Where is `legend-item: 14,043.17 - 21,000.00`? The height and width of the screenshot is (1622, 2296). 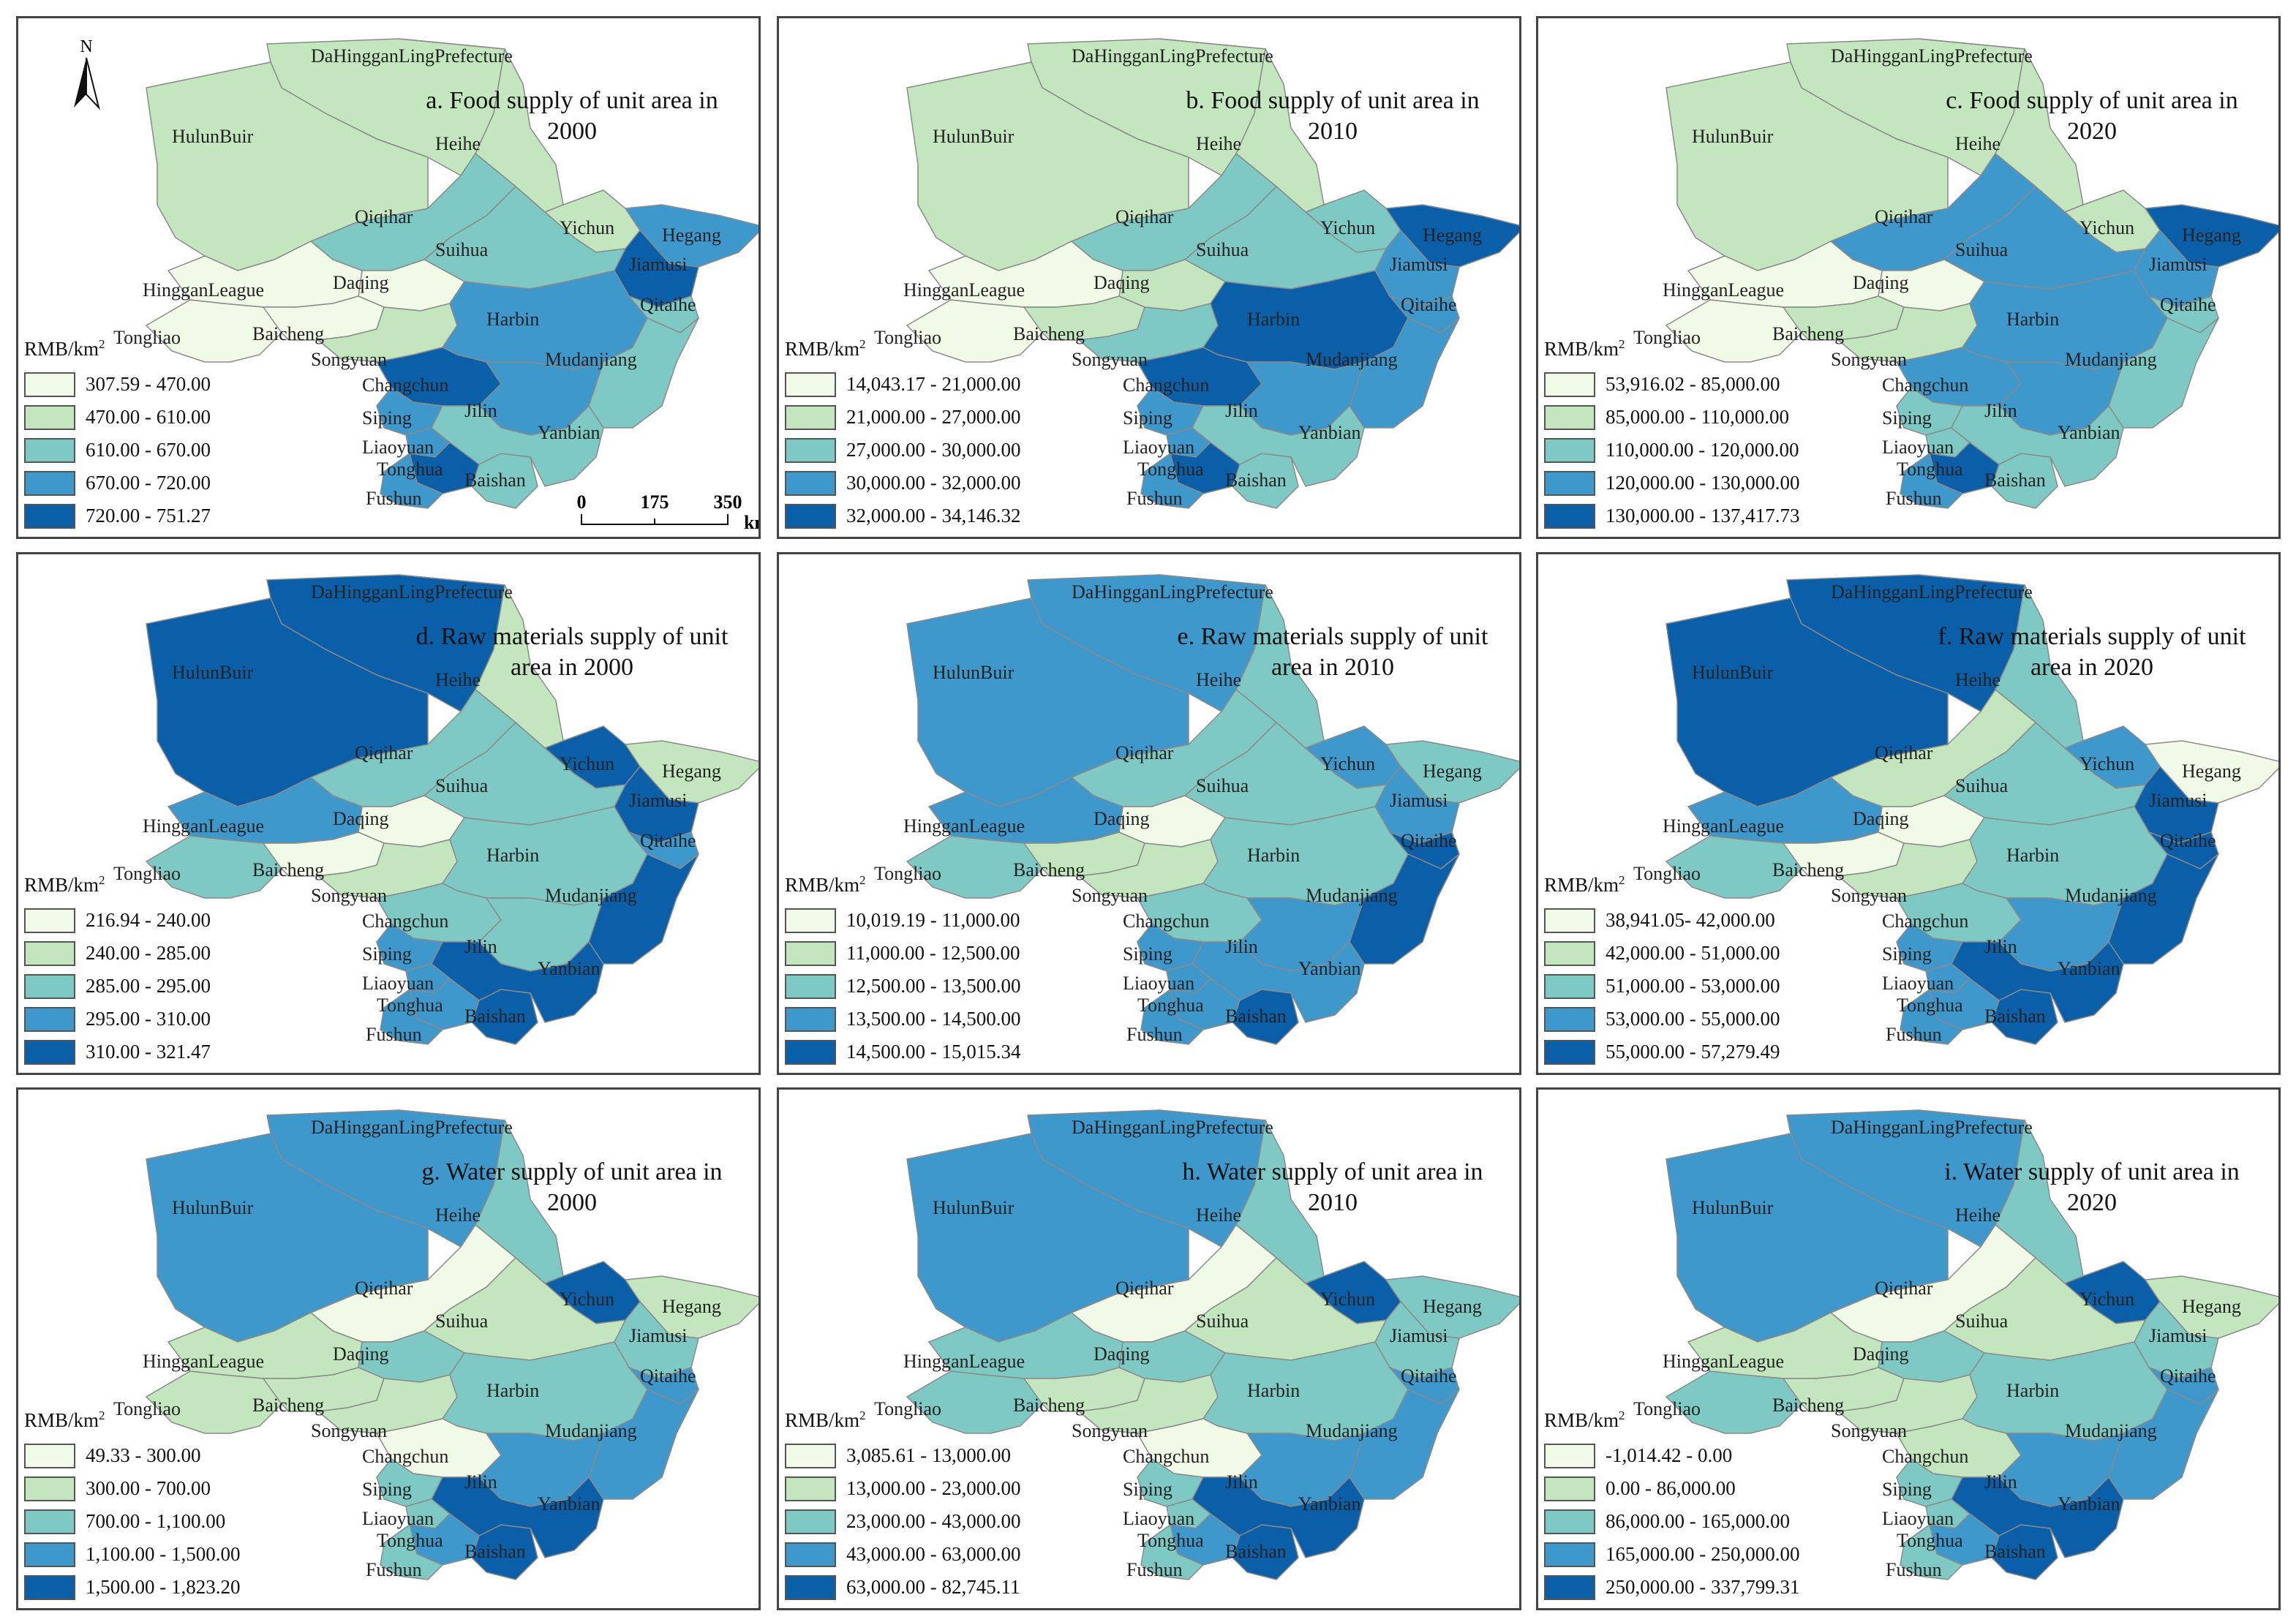
legend-item: 14,043.17 - 21,000.00 is located at coordinates (903, 384).